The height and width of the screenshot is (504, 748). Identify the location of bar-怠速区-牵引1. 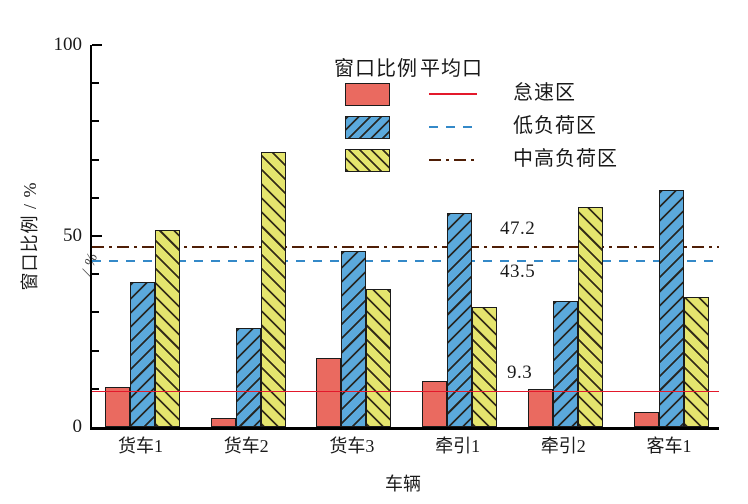
(435, 404).